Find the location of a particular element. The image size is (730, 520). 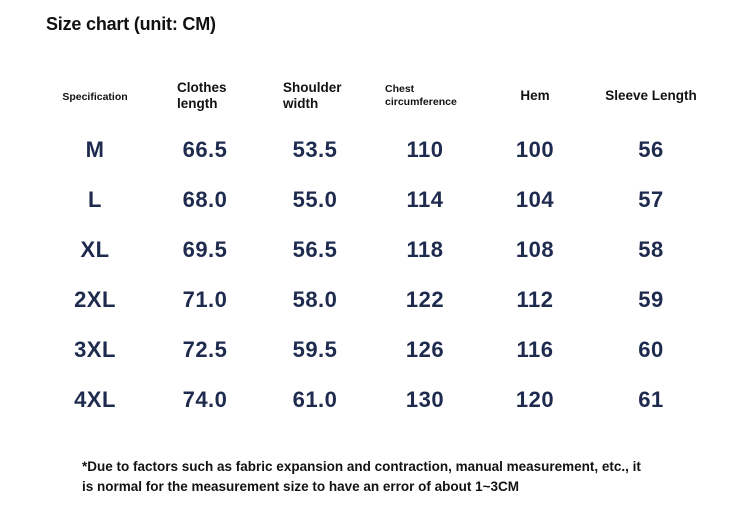

cell-sleeve-length: 57 is located at coordinates (651, 199).